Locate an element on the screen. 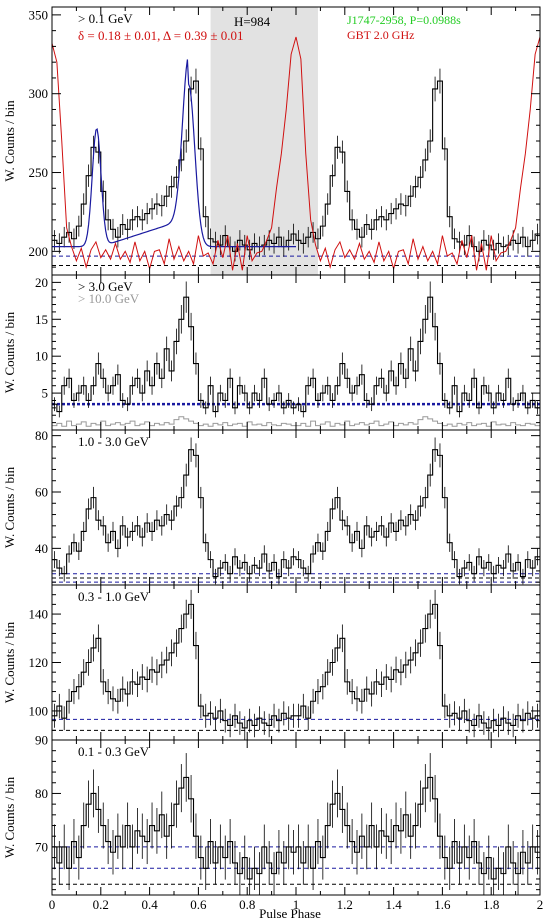 The image size is (546, 922). y-tick-label: 40 is located at coordinates (41, 548).